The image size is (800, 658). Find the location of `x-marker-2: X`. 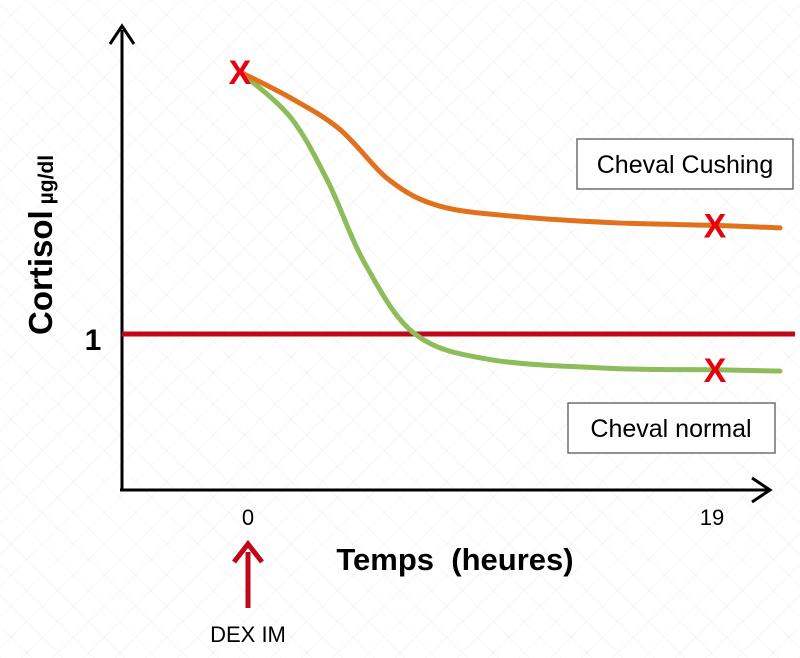

x-marker-2: X is located at coordinates (715, 371).